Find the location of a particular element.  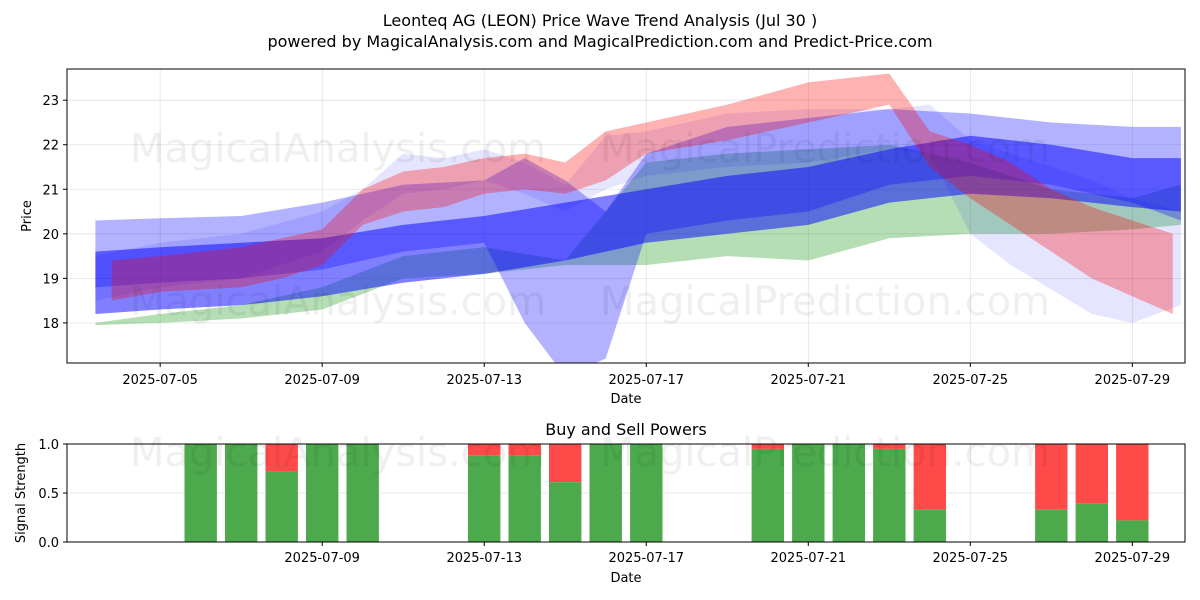

watermark-prediction-signal: MagicalPrediction.com is located at coordinates (825, 453).